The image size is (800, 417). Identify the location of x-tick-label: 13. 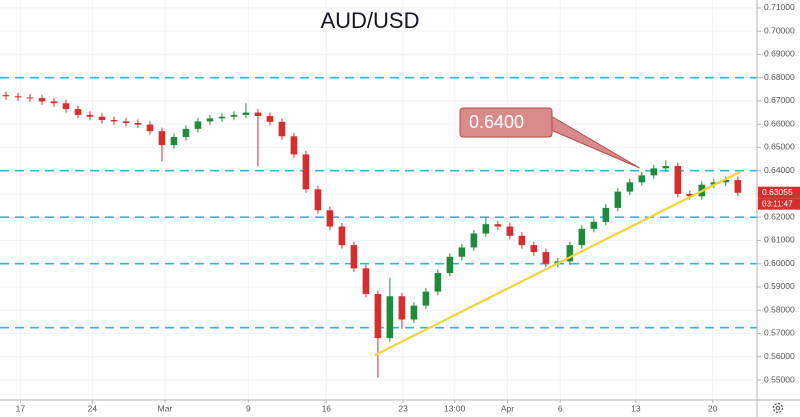
(636, 408).